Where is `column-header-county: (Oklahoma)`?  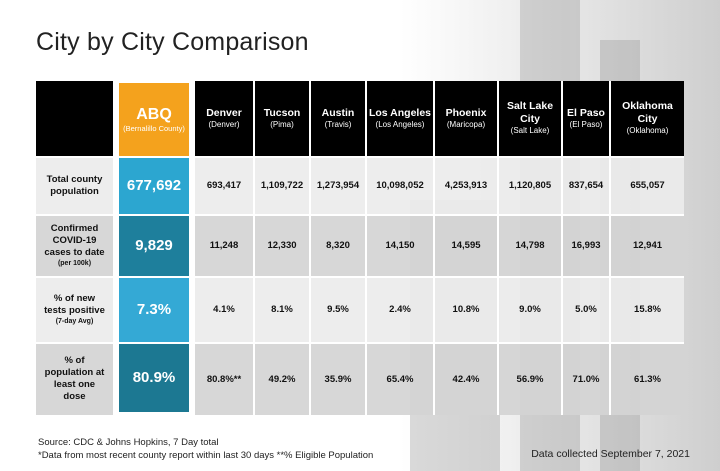 column-header-county: (Oklahoma) is located at coordinates (647, 130).